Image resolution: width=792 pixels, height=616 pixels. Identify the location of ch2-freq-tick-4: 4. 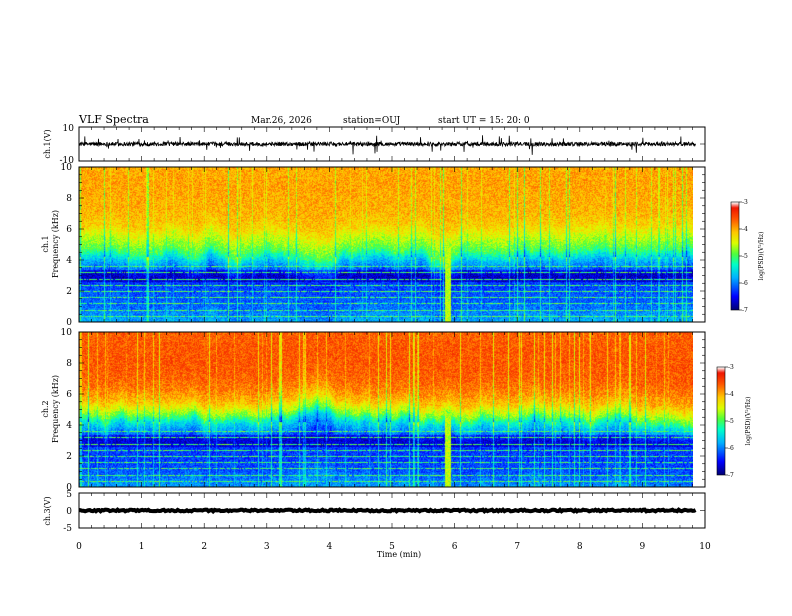
(69, 426).